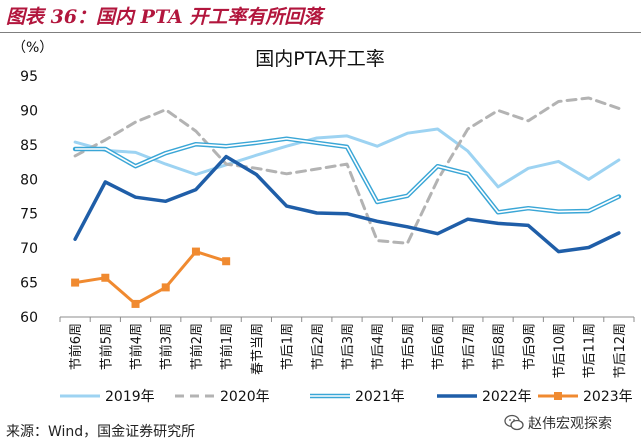  I want to click on legend: 2019年 2020年 2021年 2022年 2023年, so click(346, 397).